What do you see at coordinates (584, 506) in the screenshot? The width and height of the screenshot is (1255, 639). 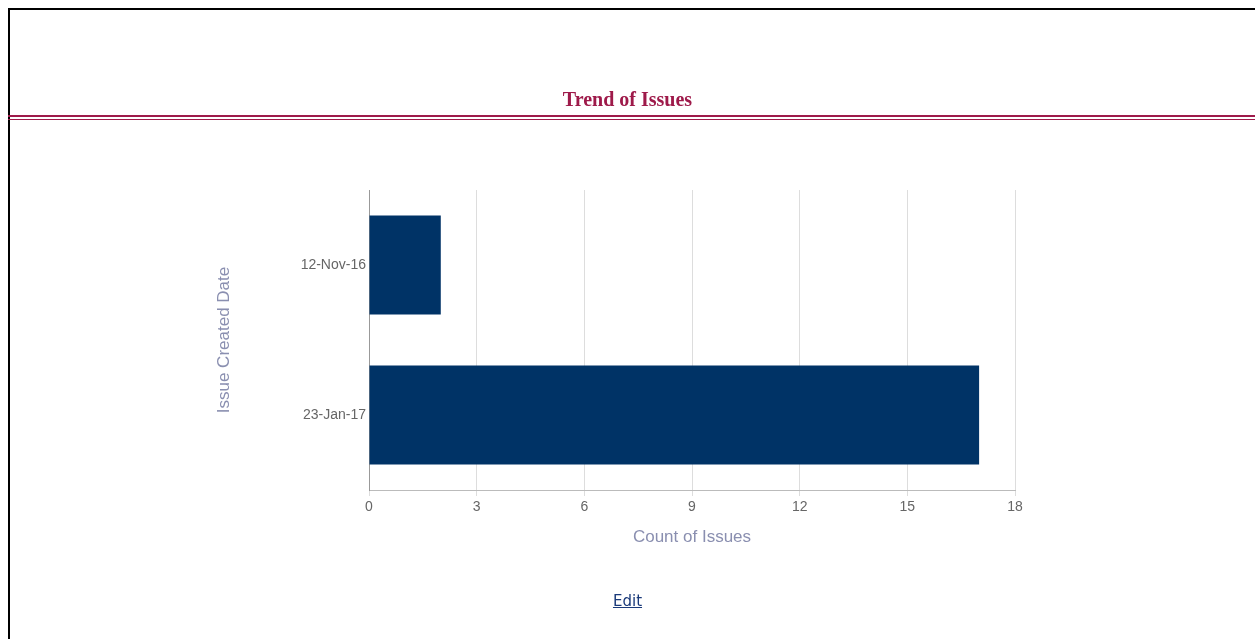 I see `x-tick-label: 6` at bounding box center [584, 506].